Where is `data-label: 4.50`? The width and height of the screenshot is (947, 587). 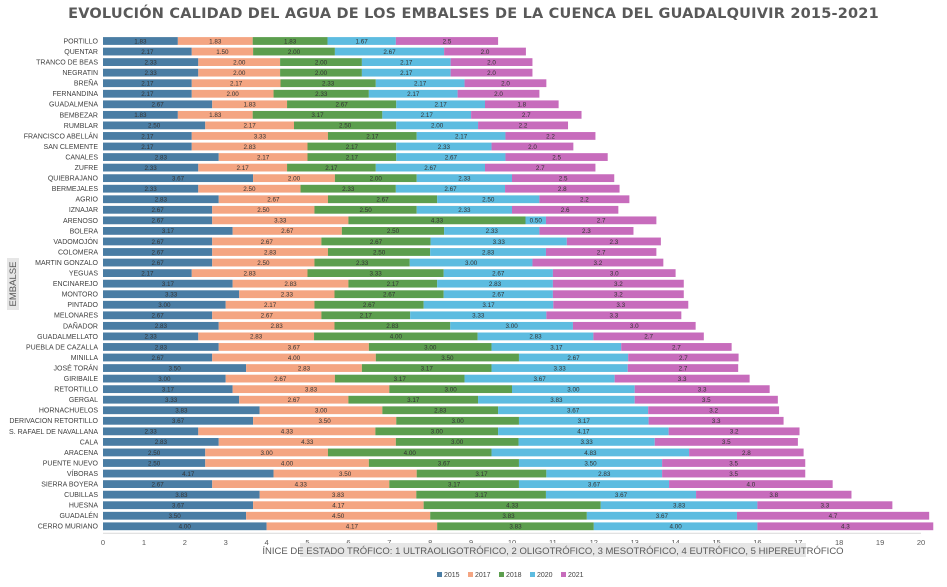 data-label: 4.50 is located at coordinates (338, 516).